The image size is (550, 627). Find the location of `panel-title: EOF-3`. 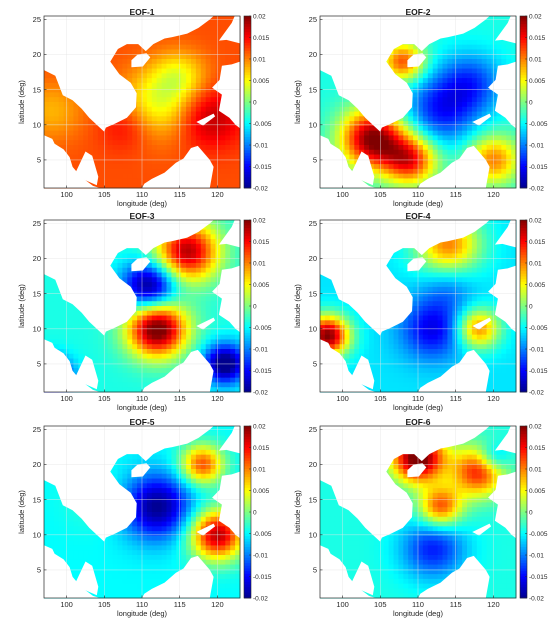

panel-title: EOF-3 is located at coordinates (141, 216).